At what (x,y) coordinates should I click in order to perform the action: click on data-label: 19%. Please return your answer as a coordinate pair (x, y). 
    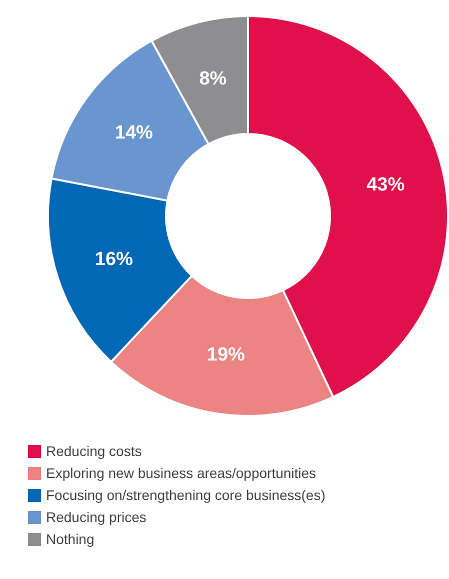
    Looking at the image, I should click on (226, 355).